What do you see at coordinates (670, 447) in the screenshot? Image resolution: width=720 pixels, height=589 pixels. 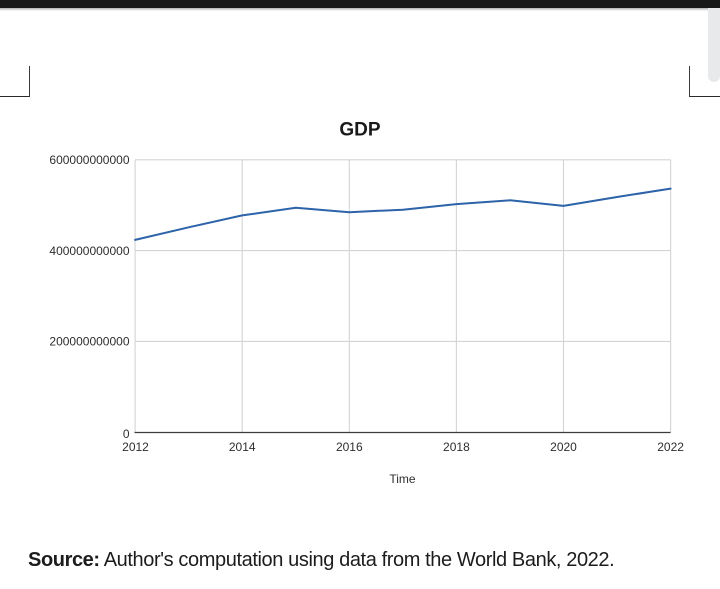 I see `svg-text: 2022` at bounding box center [670, 447].